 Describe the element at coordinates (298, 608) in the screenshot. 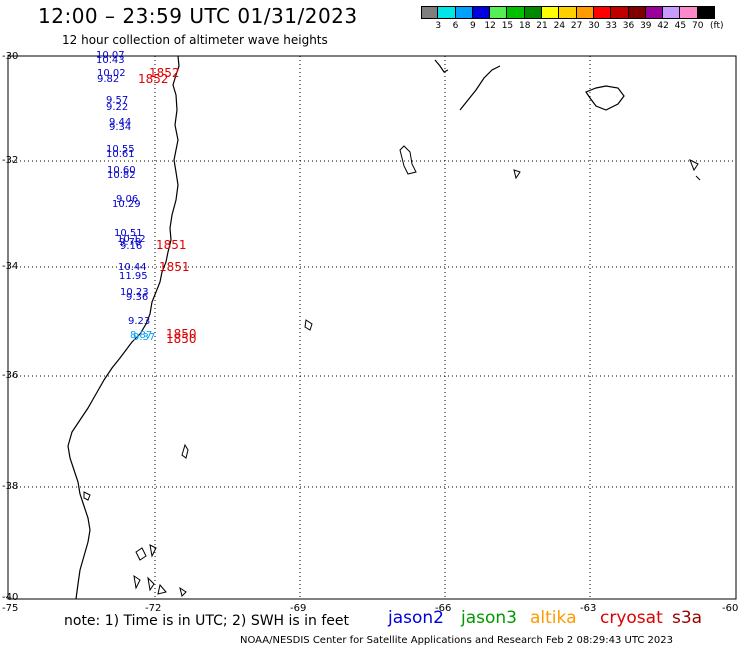

I see `lon-label: -69` at that location.